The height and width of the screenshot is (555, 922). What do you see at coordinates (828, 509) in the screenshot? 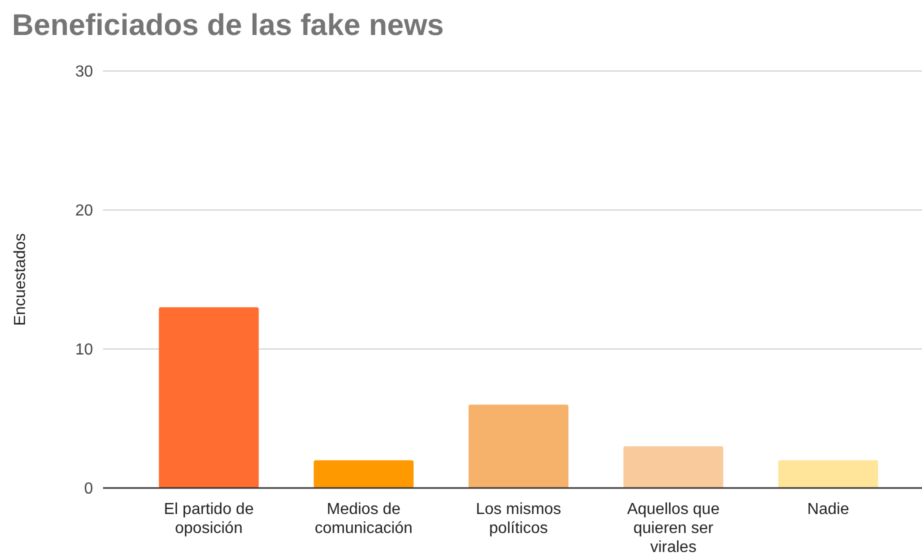
I see `x-tick-label: Nadie` at bounding box center [828, 509].